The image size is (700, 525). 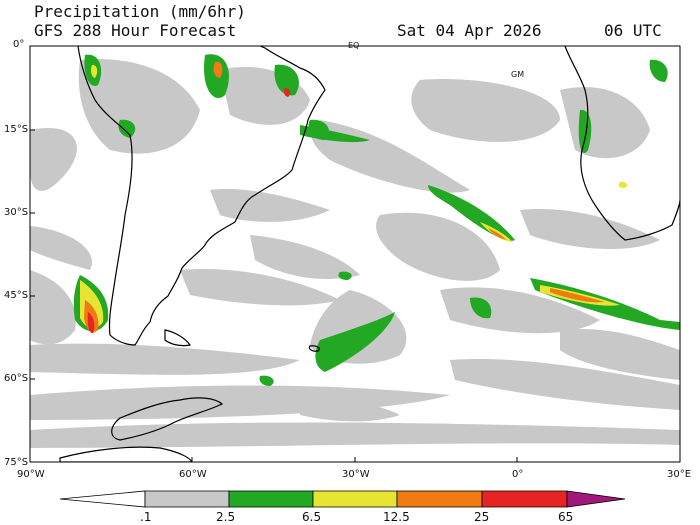 What do you see at coordinates (19, 44) in the screenshot?
I see `lat-label-0: 0°` at bounding box center [19, 44].